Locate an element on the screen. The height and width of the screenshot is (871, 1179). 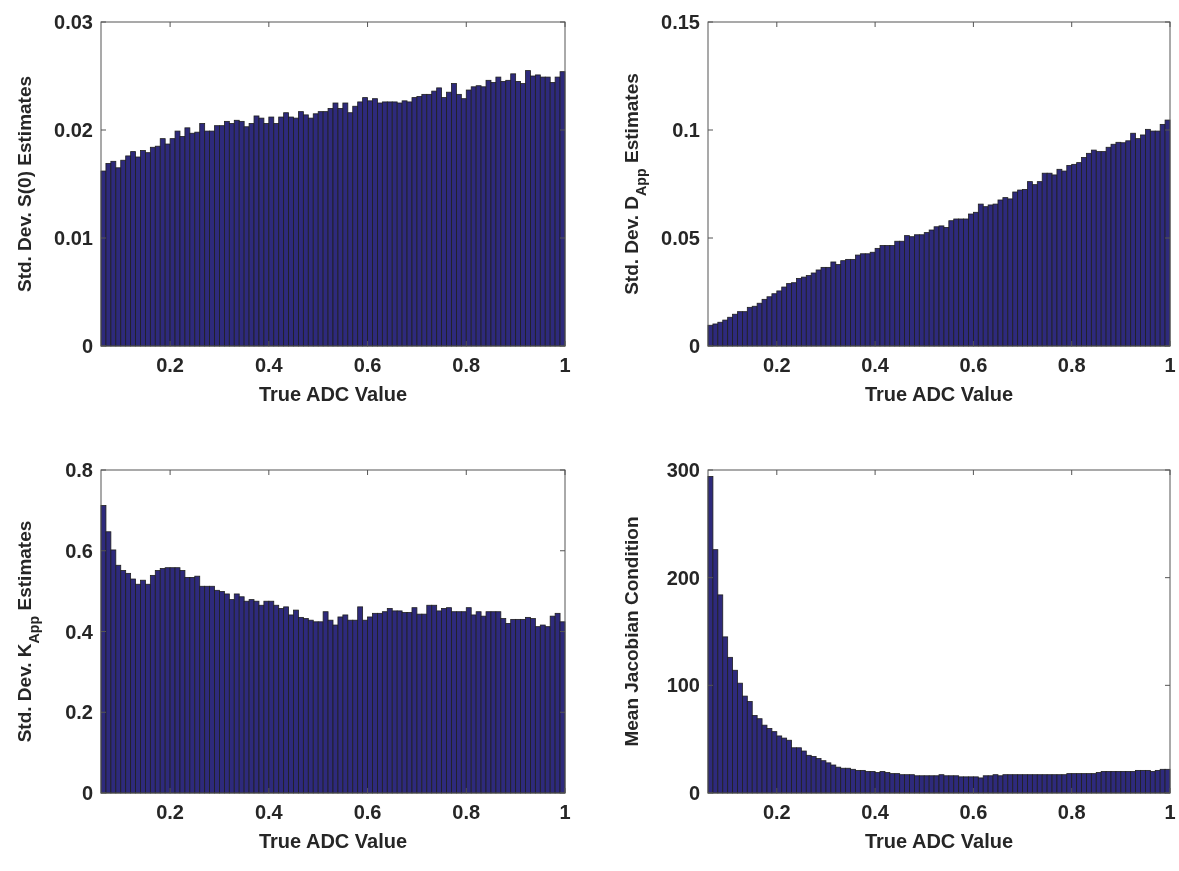
y-tick-label: 0.03 is located at coordinates (73, 22).